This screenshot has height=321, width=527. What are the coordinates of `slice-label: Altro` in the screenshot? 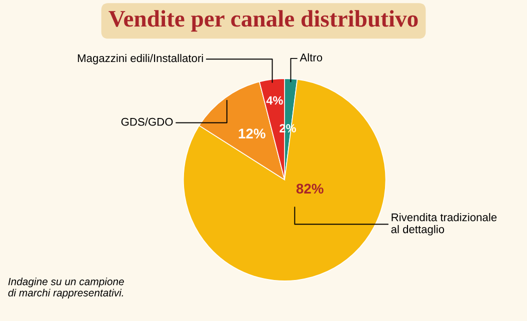 It's located at (311, 57).